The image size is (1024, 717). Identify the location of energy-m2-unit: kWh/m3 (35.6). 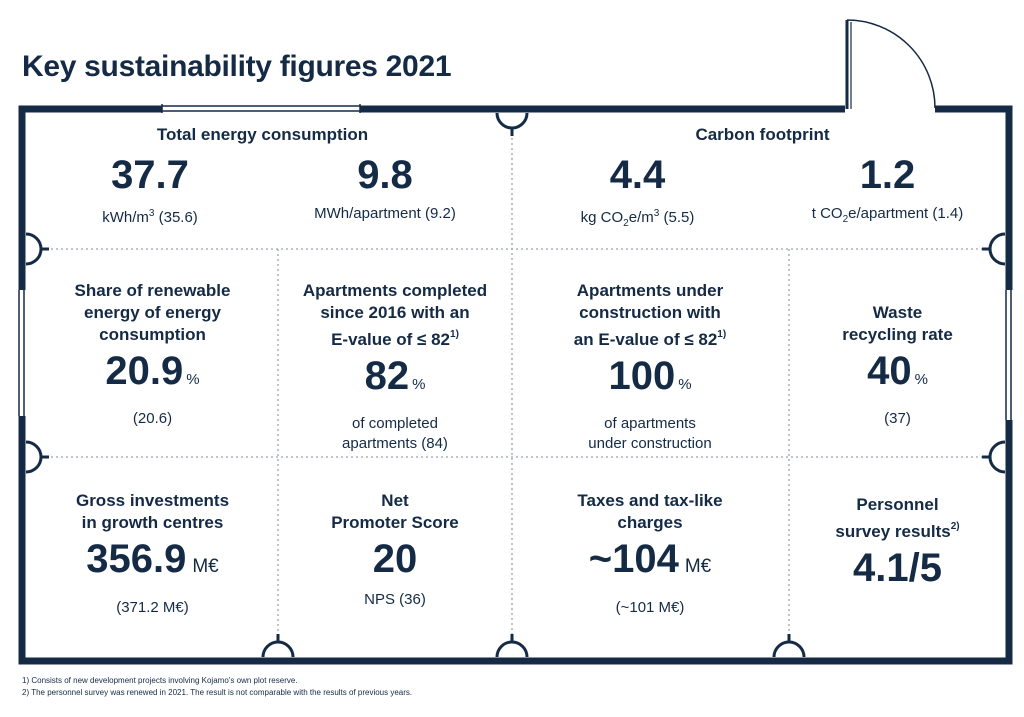
(150, 217).